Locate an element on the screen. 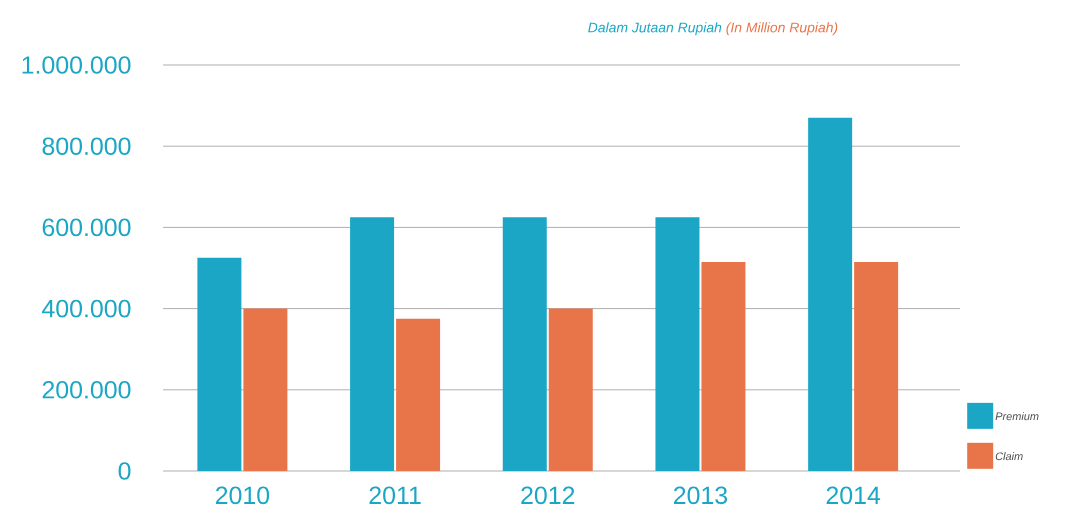 The image size is (1086, 525). chart-subtitle: (In Million Rupiah) is located at coordinates (782, 29).